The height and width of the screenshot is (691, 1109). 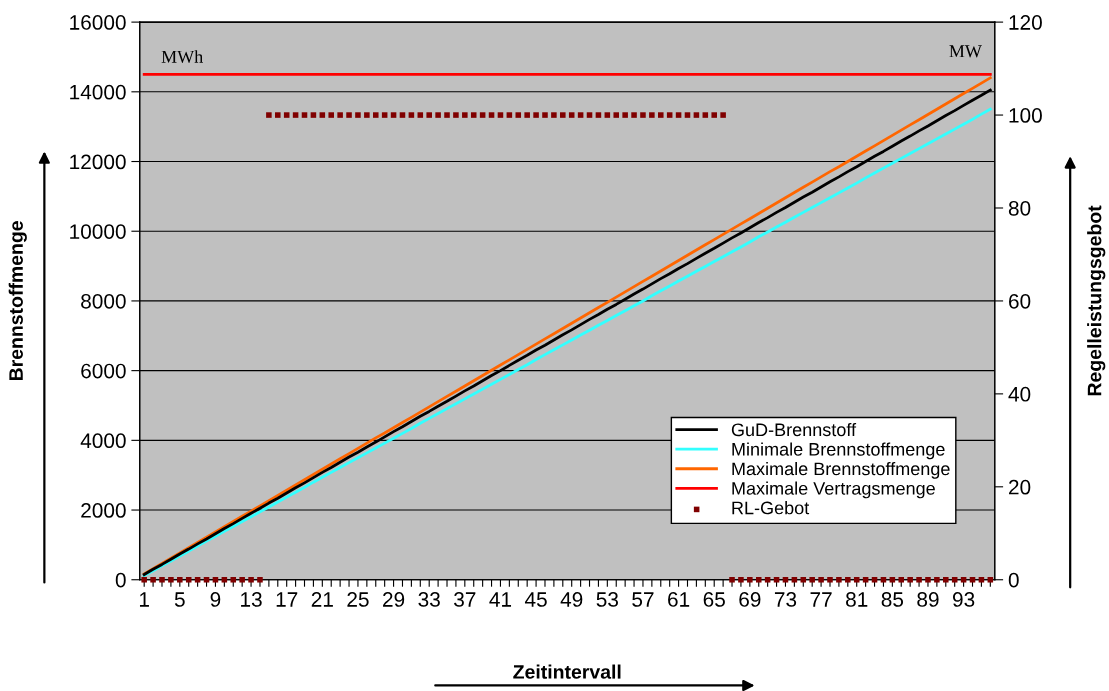 I want to click on y2-tick-label: 80, so click(x=1019, y=208).